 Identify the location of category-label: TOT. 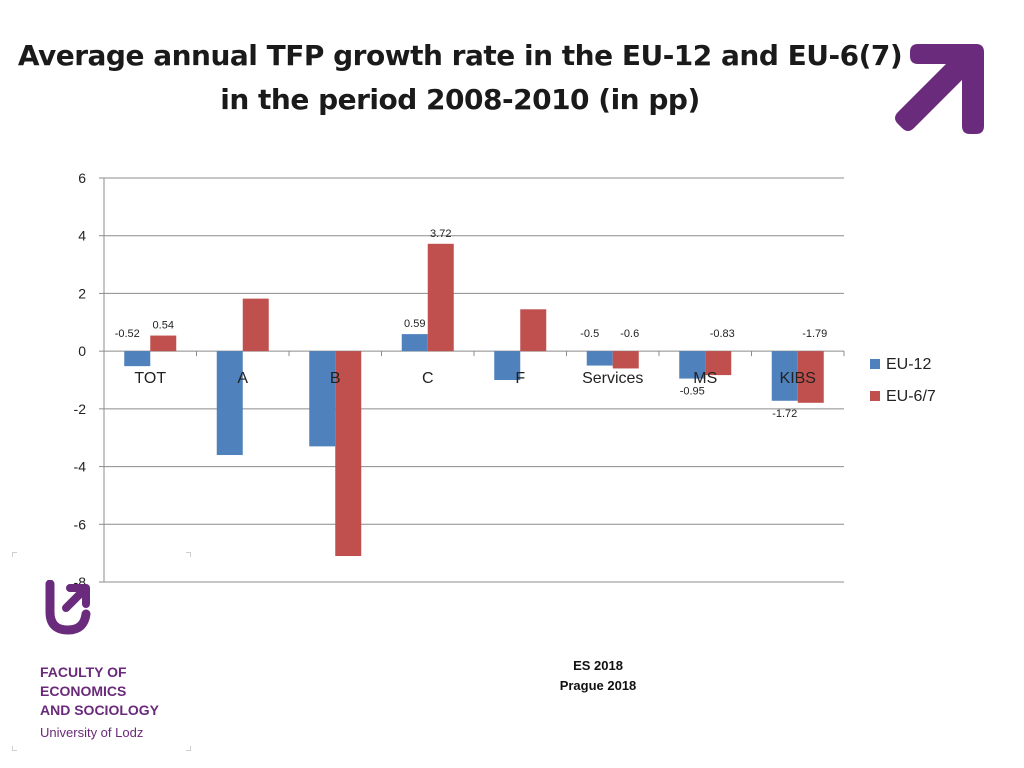
(150, 378).